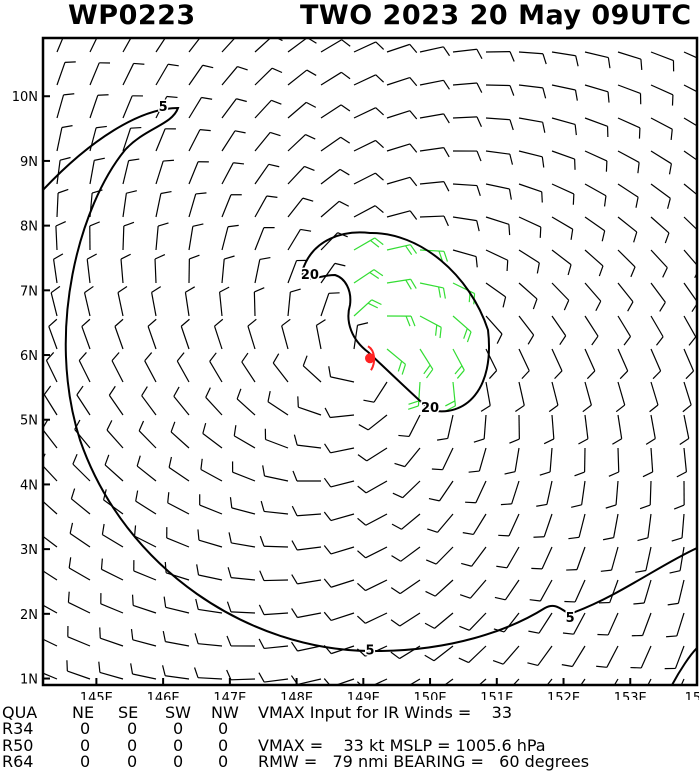  I want to click on lat-tick-label: 7N, so click(29, 291).